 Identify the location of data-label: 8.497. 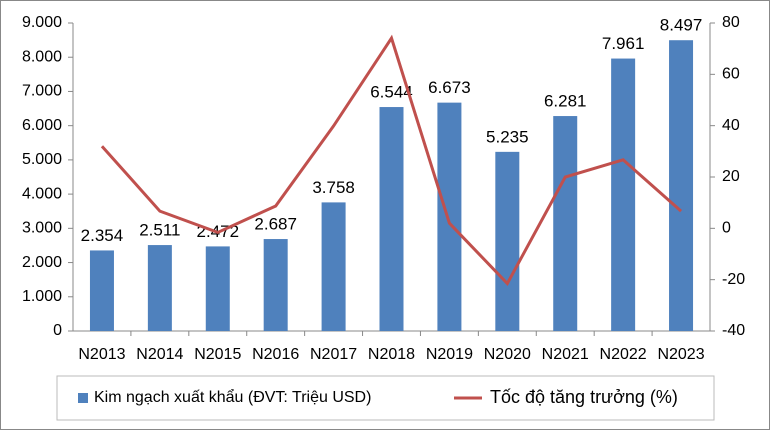
(681, 25).